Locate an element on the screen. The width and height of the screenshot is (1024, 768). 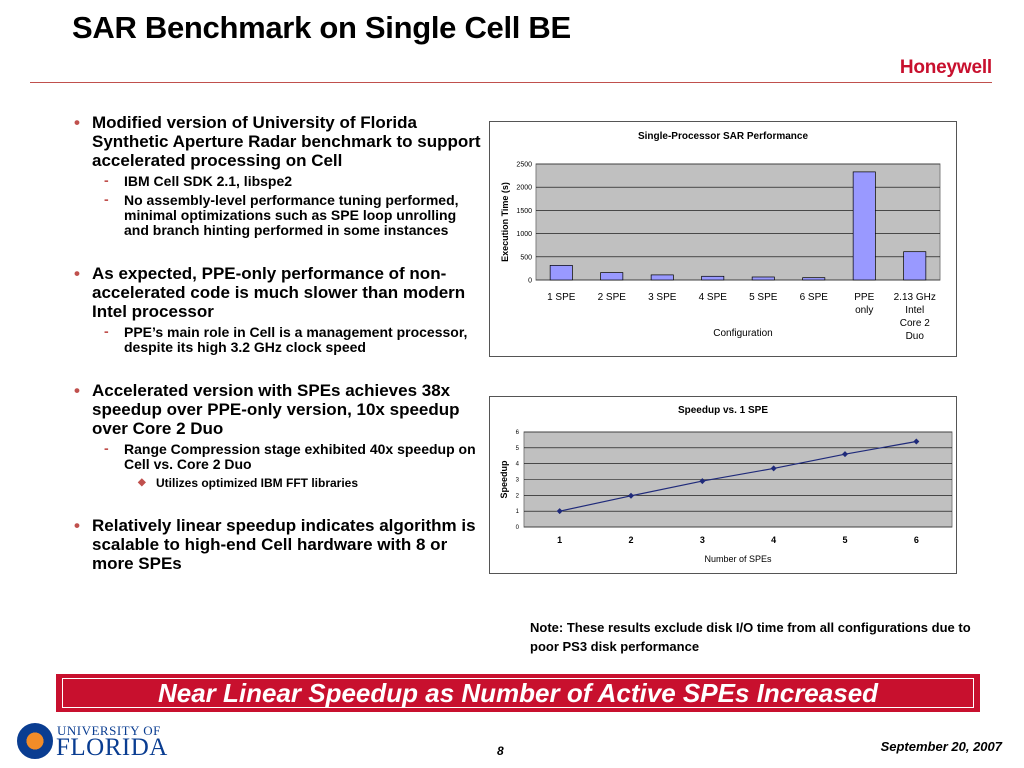
y-tick-label: 6 is located at coordinates (518, 433).